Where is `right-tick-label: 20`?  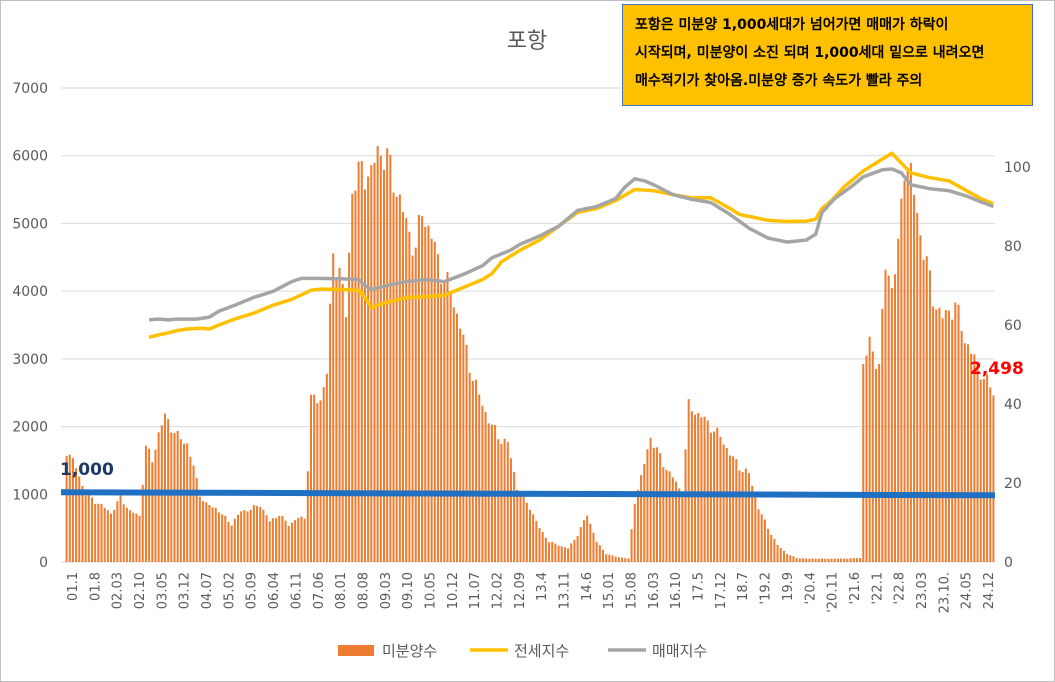 right-tick-label: 20 is located at coordinates (1013, 484).